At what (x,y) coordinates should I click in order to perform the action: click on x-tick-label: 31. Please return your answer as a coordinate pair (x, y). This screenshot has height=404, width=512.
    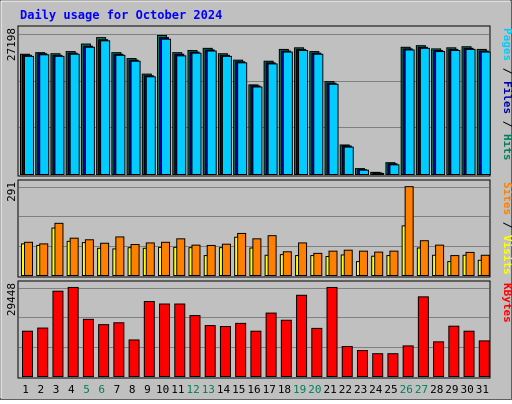
    Looking at the image, I should click on (482, 389).